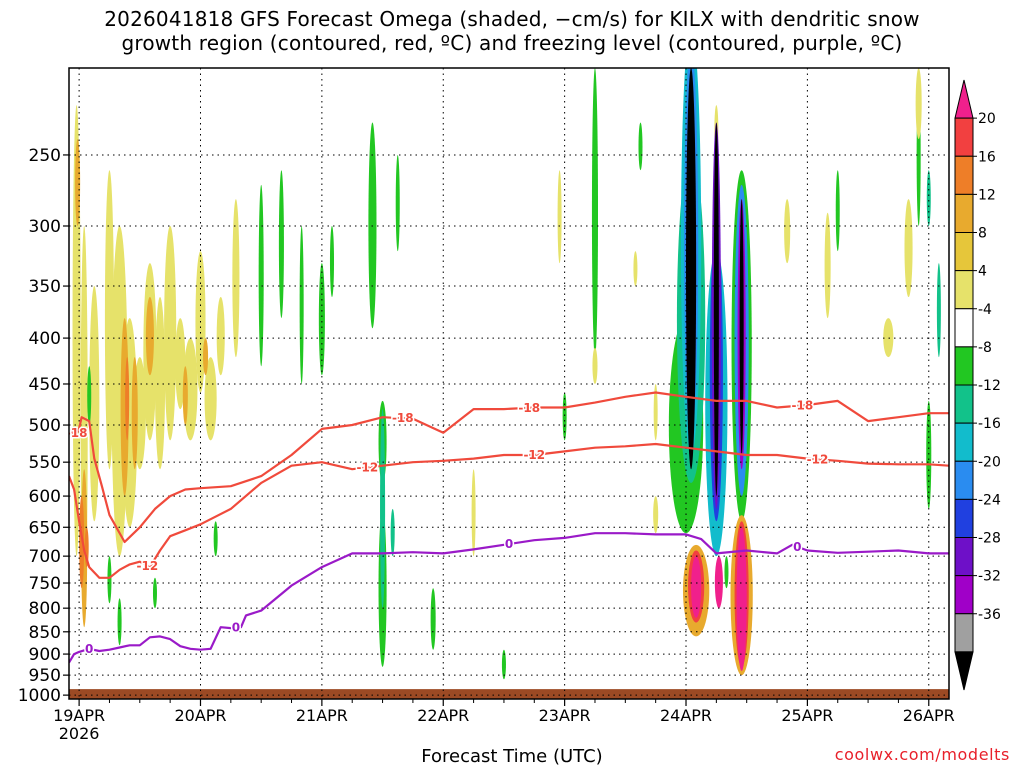 The width and height of the screenshot is (1024, 768). What do you see at coordinates (79, 733) in the screenshot?
I see `x-tick-year: 2026` at bounding box center [79, 733].